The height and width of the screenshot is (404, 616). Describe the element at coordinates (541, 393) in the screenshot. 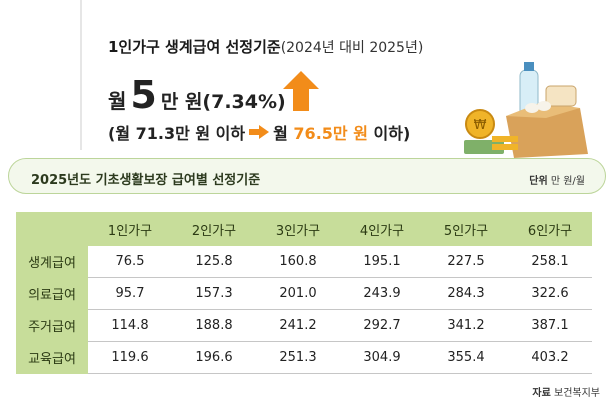

I see `source-label: 자료` at that location.